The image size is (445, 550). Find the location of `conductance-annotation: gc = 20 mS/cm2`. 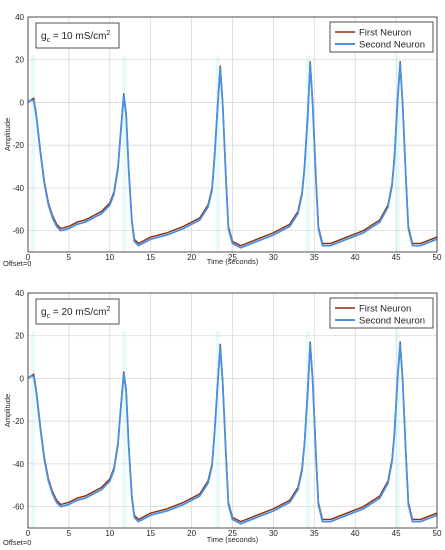

conductance-annotation: gc = 20 mS/cm2 is located at coordinates (75, 313).